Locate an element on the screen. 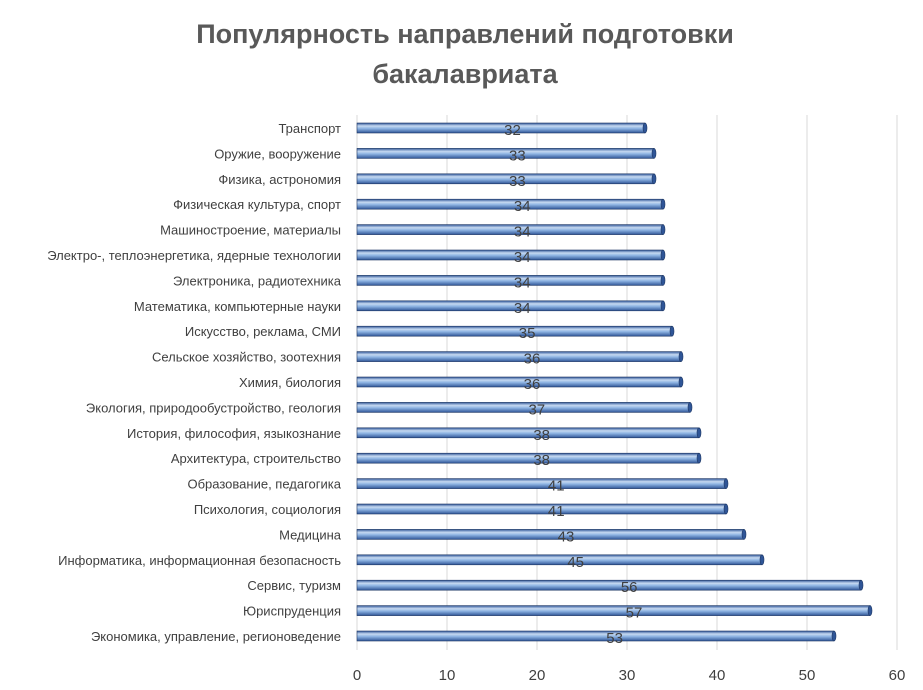 The image size is (923, 690). category-label-13: Архитектура, строительство is located at coordinates (256, 458).